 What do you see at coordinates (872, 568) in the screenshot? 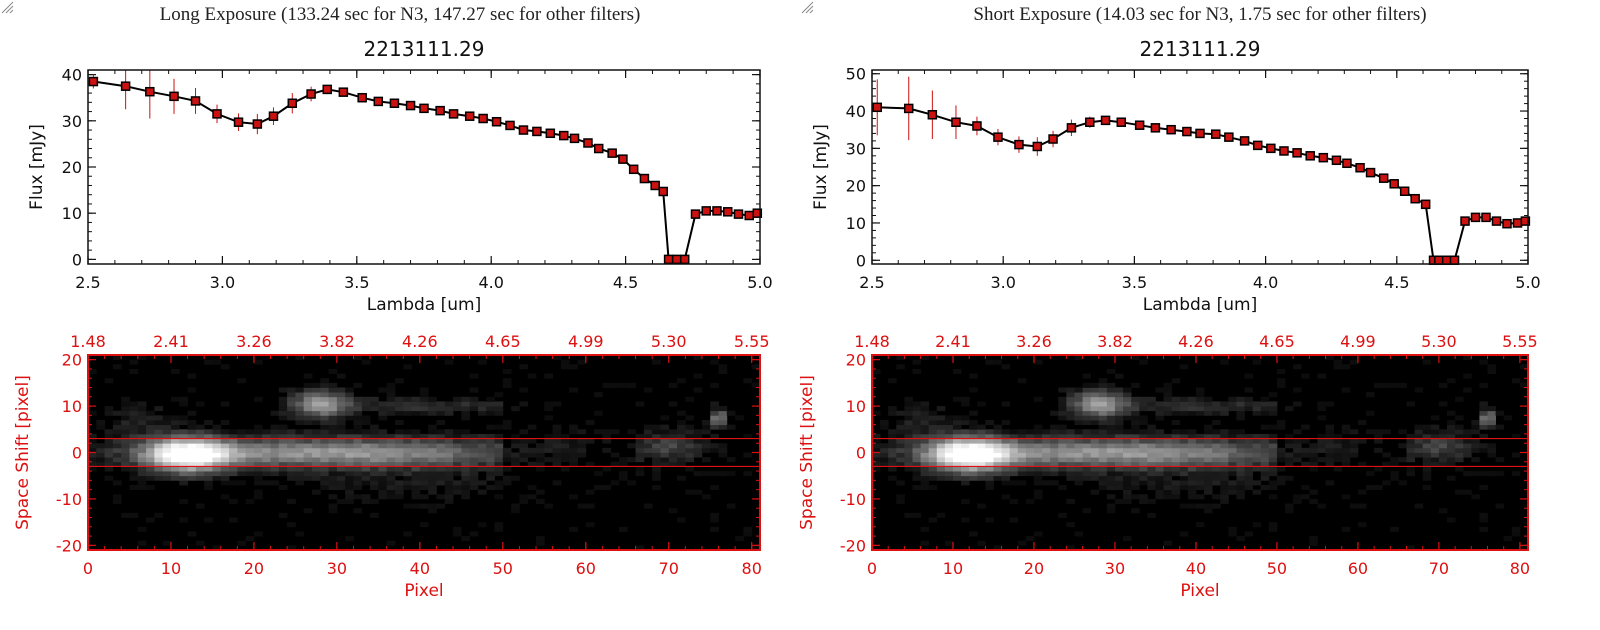
I see `x-tick-label: 0` at bounding box center [872, 568].